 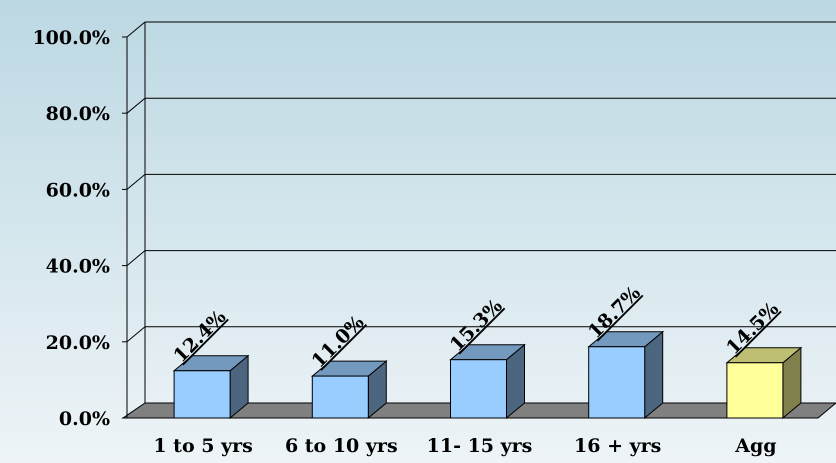 What do you see at coordinates (78, 114) in the screenshot?
I see `y-tick-label: 80.0%` at bounding box center [78, 114].